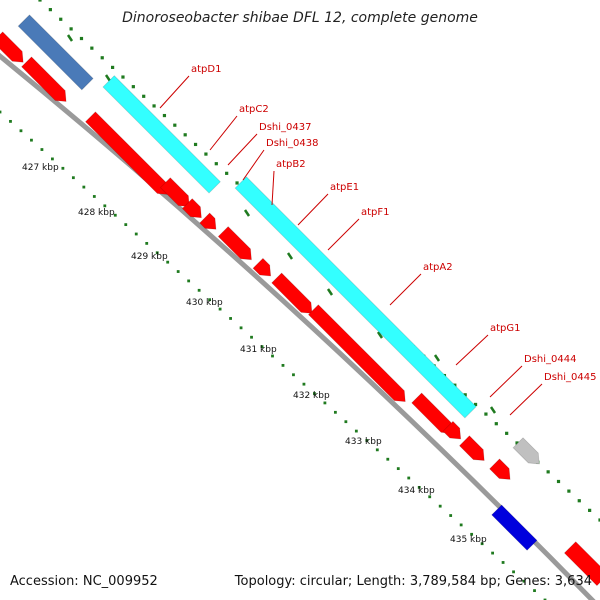 The width and height of the screenshot is (600, 600). What do you see at coordinates (262, 267) in the screenshot?
I see `gene-atpE1` at bounding box center [262, 267].